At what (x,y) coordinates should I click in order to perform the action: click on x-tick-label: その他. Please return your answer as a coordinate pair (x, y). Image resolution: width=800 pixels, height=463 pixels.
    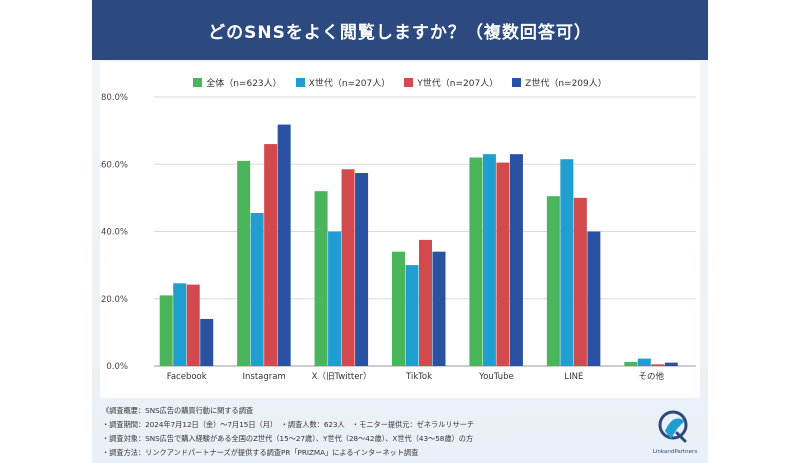
    Looking at the image, I should click on (652, 376).